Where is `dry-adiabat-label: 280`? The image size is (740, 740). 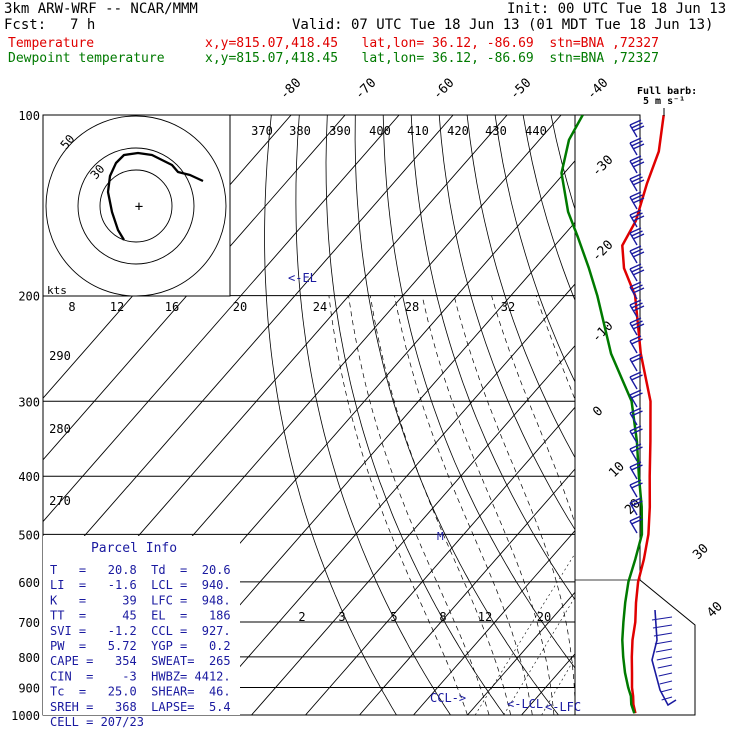 dry-adiabat-label: 280 is located at coordinates (60, 429).